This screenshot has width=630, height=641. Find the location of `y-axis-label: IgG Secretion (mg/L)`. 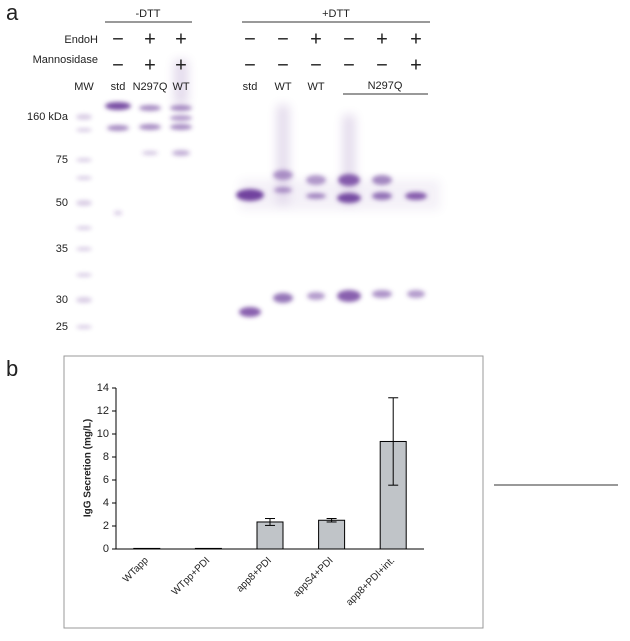

y-axis-label: IgG Secretion (mg/L) is located at coordinates (88, 468).